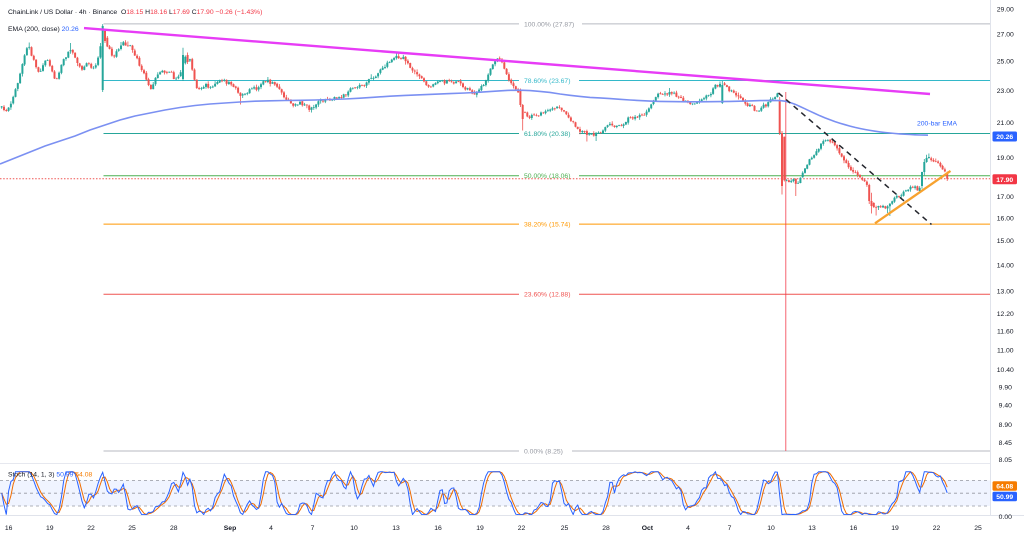 The height and width of the screenshot is (539, 1024). What do you see at coordinates (1005, 241) in the screenshot?
I see `svg-text: 15.00` at bounding box center [1005, 241].